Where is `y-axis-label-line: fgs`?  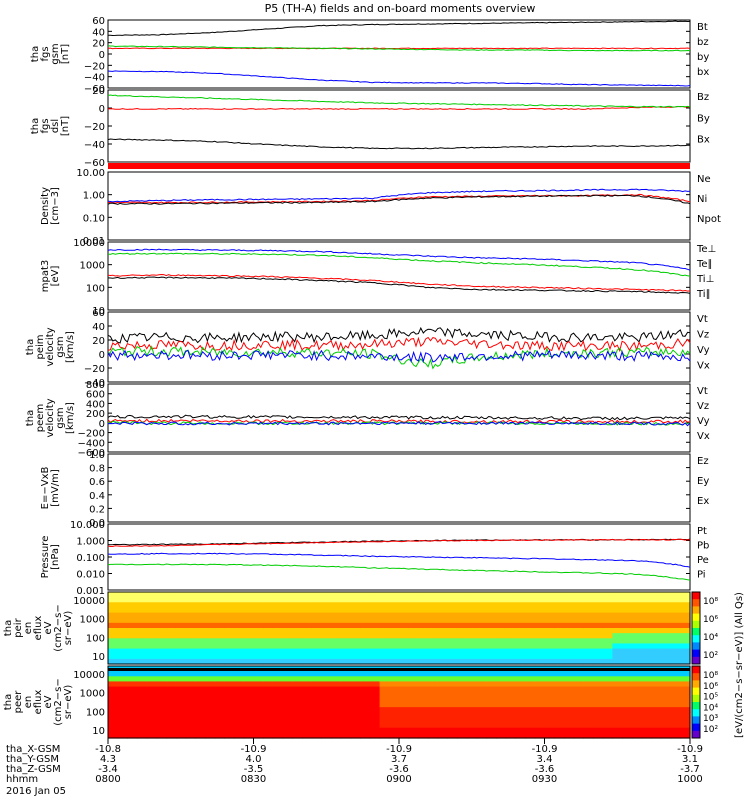 y-axis-label-line: fgs is located at coordinates (45, 53).